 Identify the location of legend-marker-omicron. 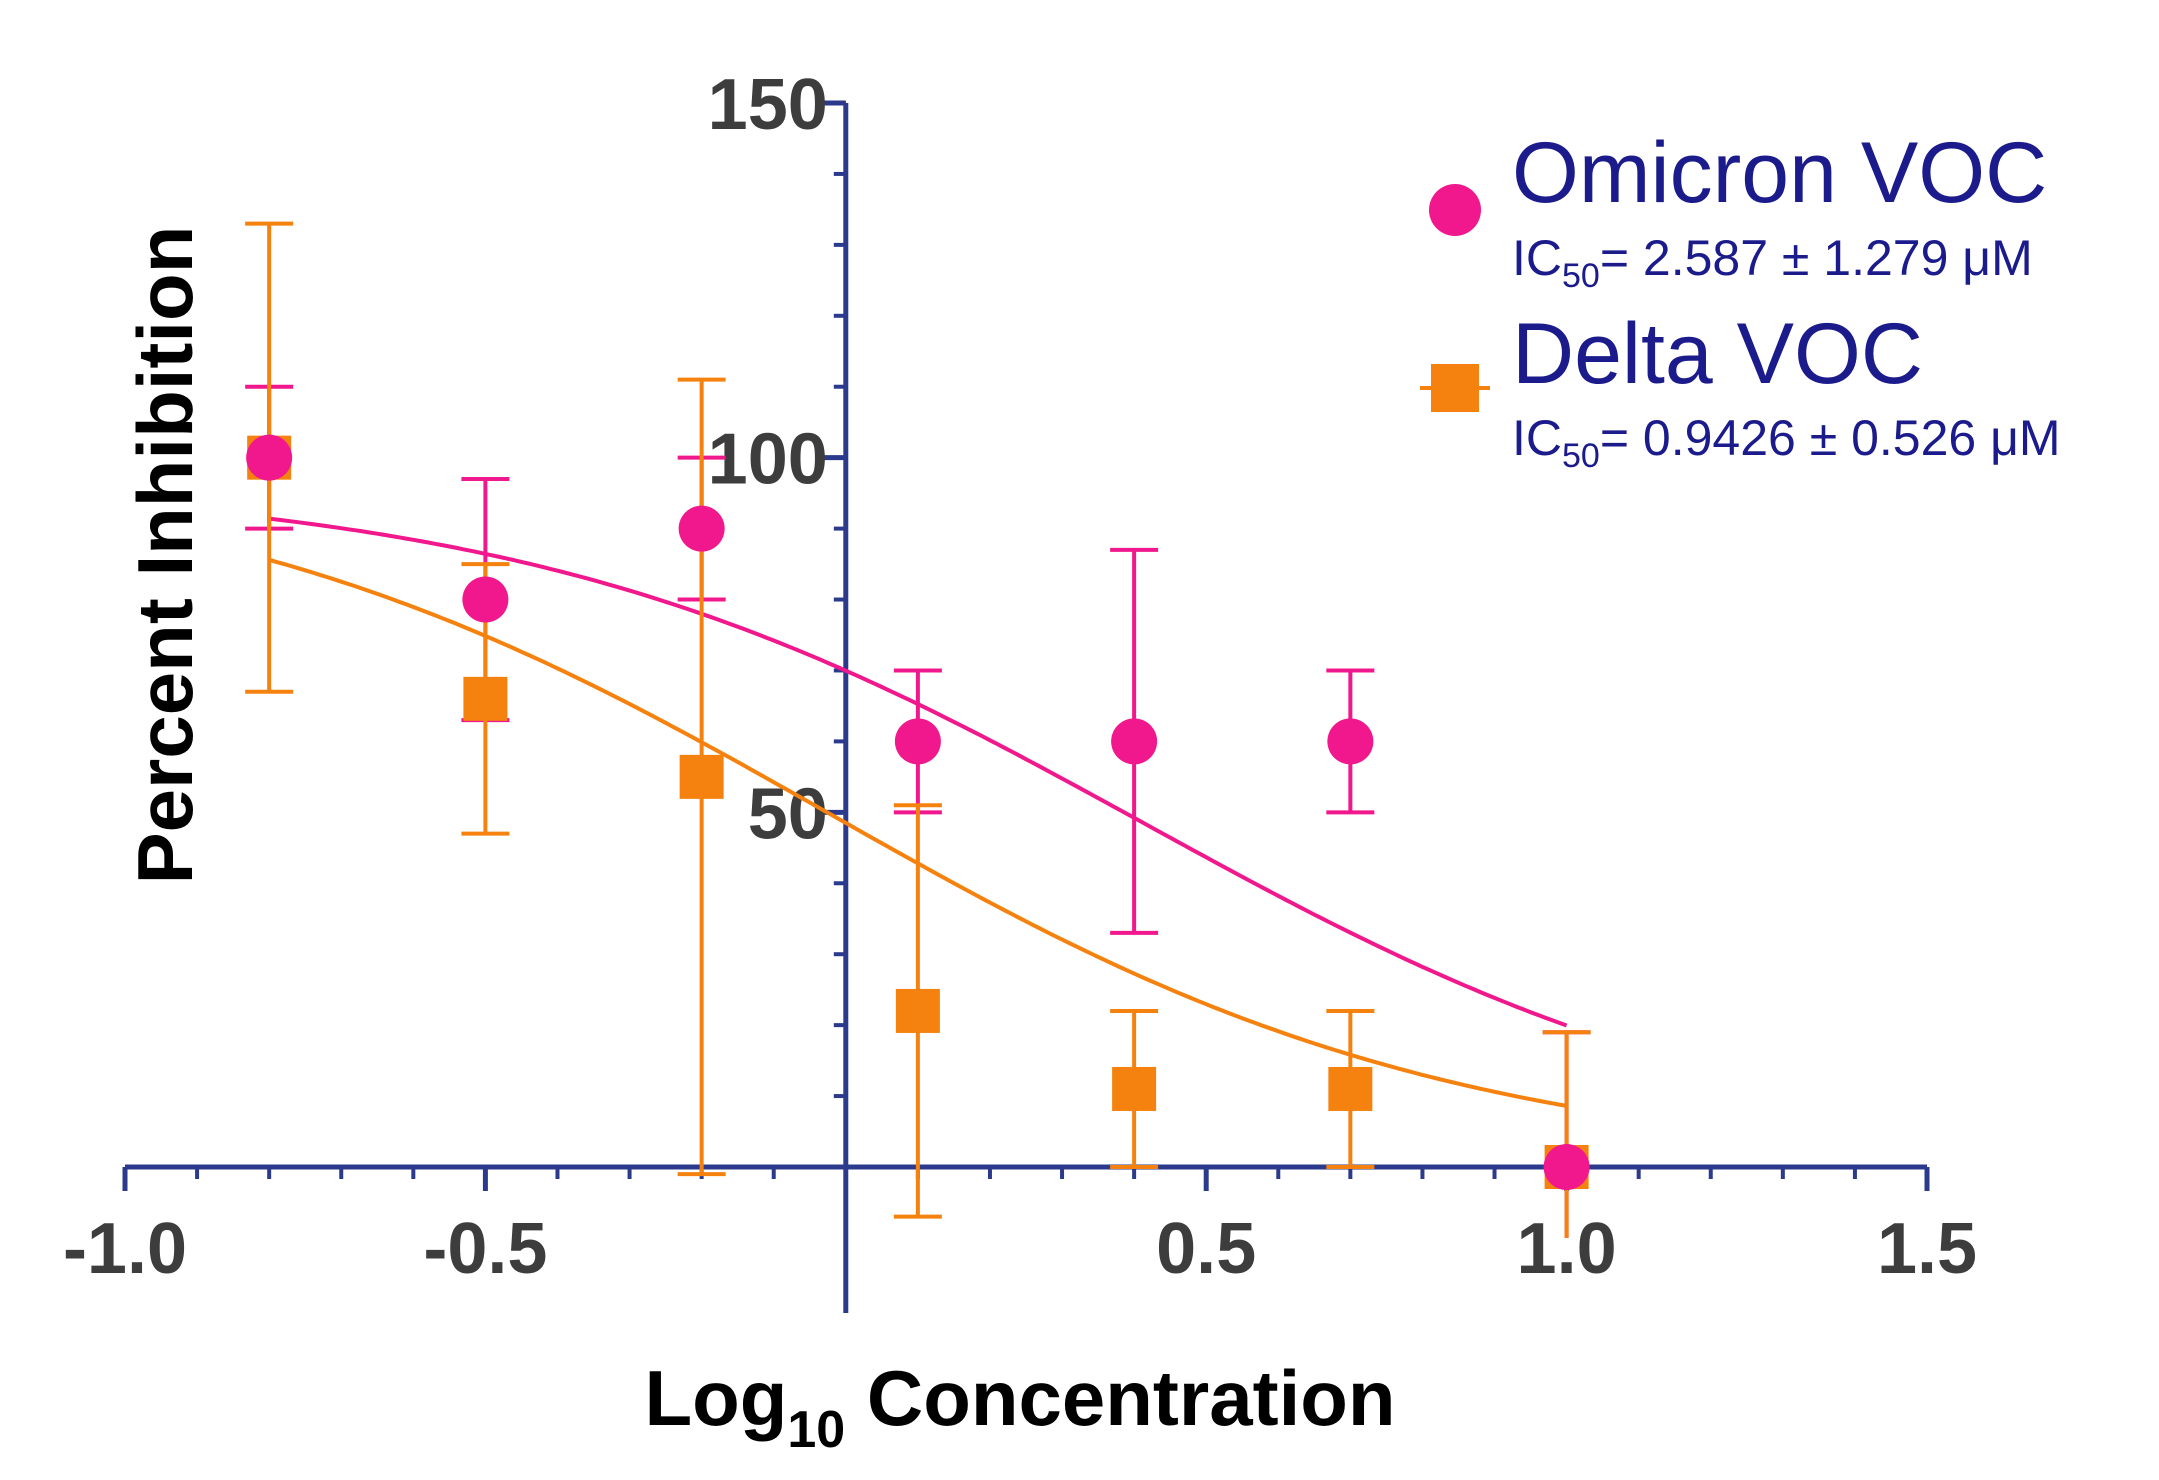
(1455, 210).